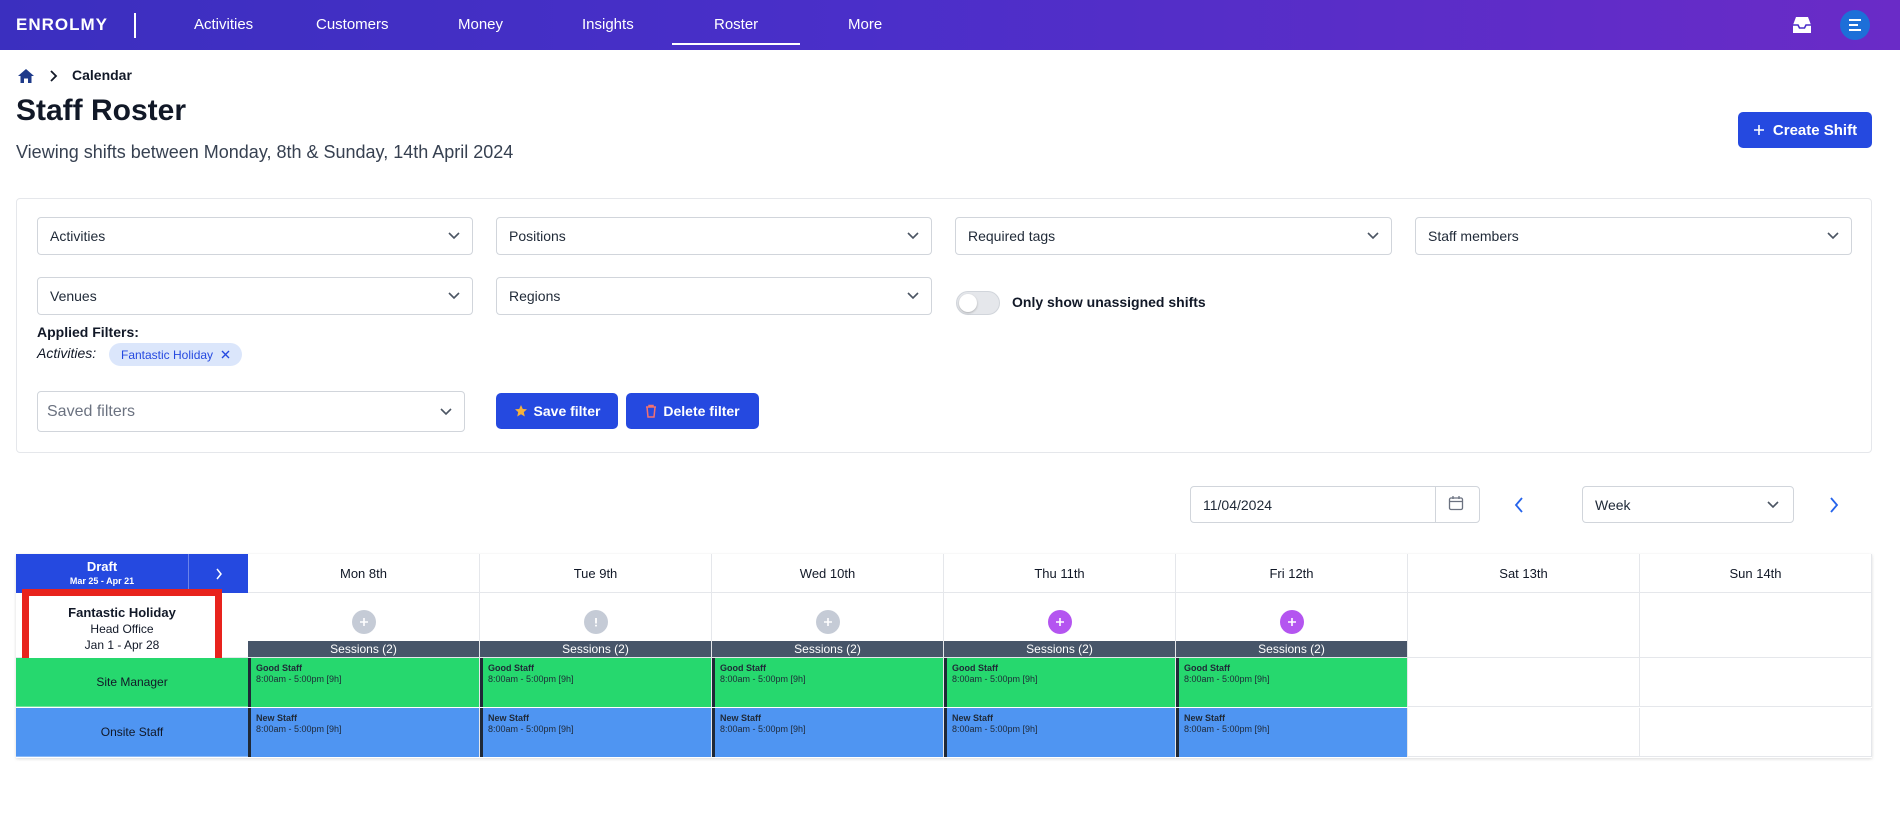 The height and width of the screenshot is (828, 1900). What do you see at coordinates (218, 573) in the screenshot?
I see `draft-next-button` at bounding box center [218, 573].